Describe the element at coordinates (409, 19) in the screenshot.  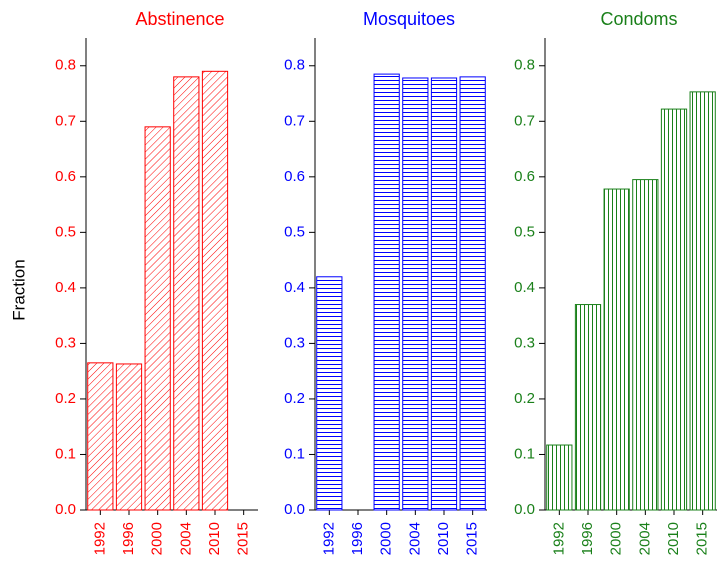
I see `chart-title: Mosquitoes` at that location.